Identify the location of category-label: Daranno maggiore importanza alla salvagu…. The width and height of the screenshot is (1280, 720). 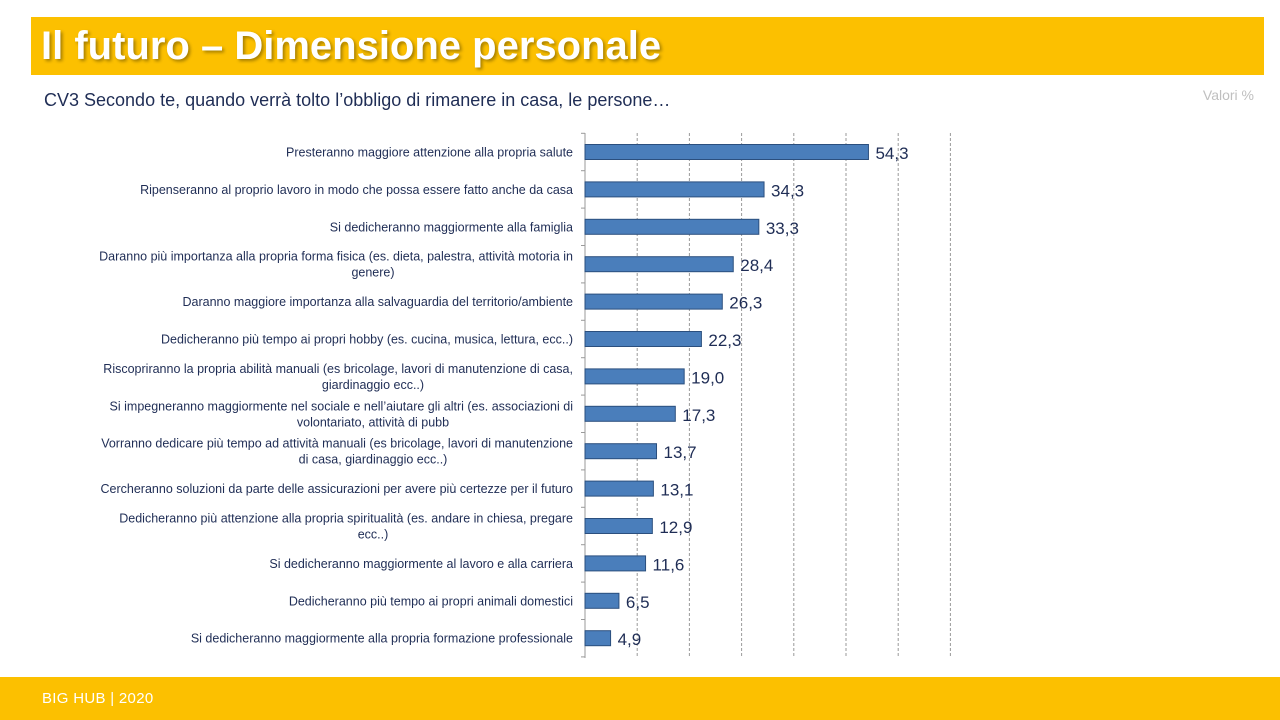
(378, 302).